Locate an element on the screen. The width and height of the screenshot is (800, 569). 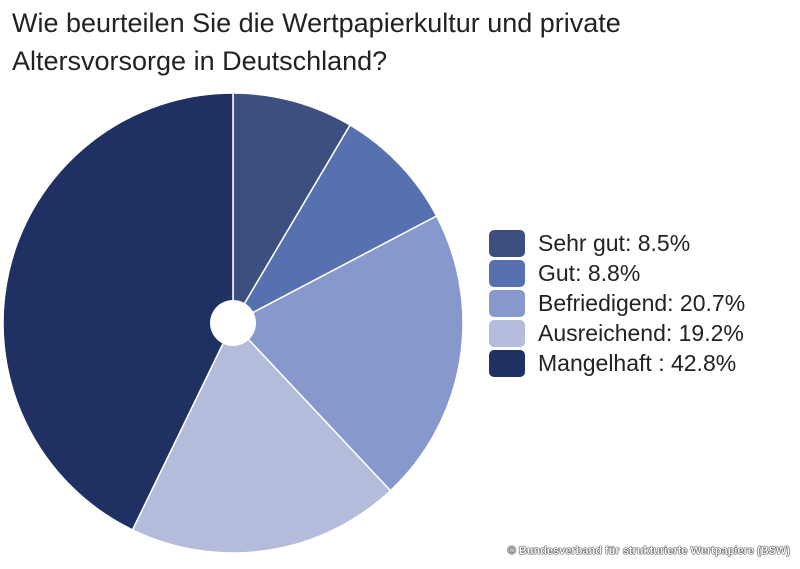
legend-item: Sehr gut: 8.5% is located at coordinates (617, 243).